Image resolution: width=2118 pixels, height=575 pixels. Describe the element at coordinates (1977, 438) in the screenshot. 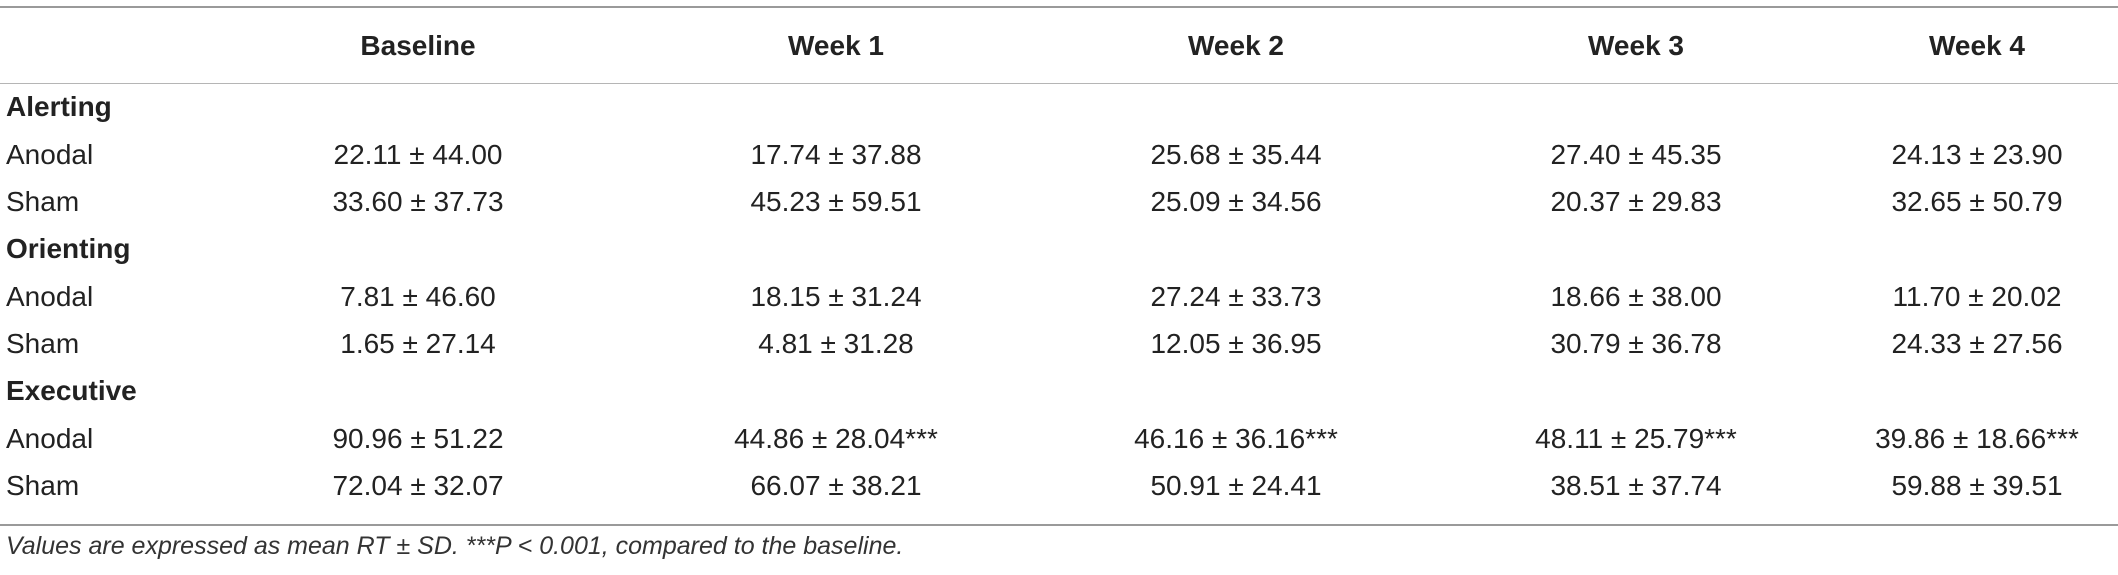

I see `table-cell: 39.86 ± 18.66***` at that location.